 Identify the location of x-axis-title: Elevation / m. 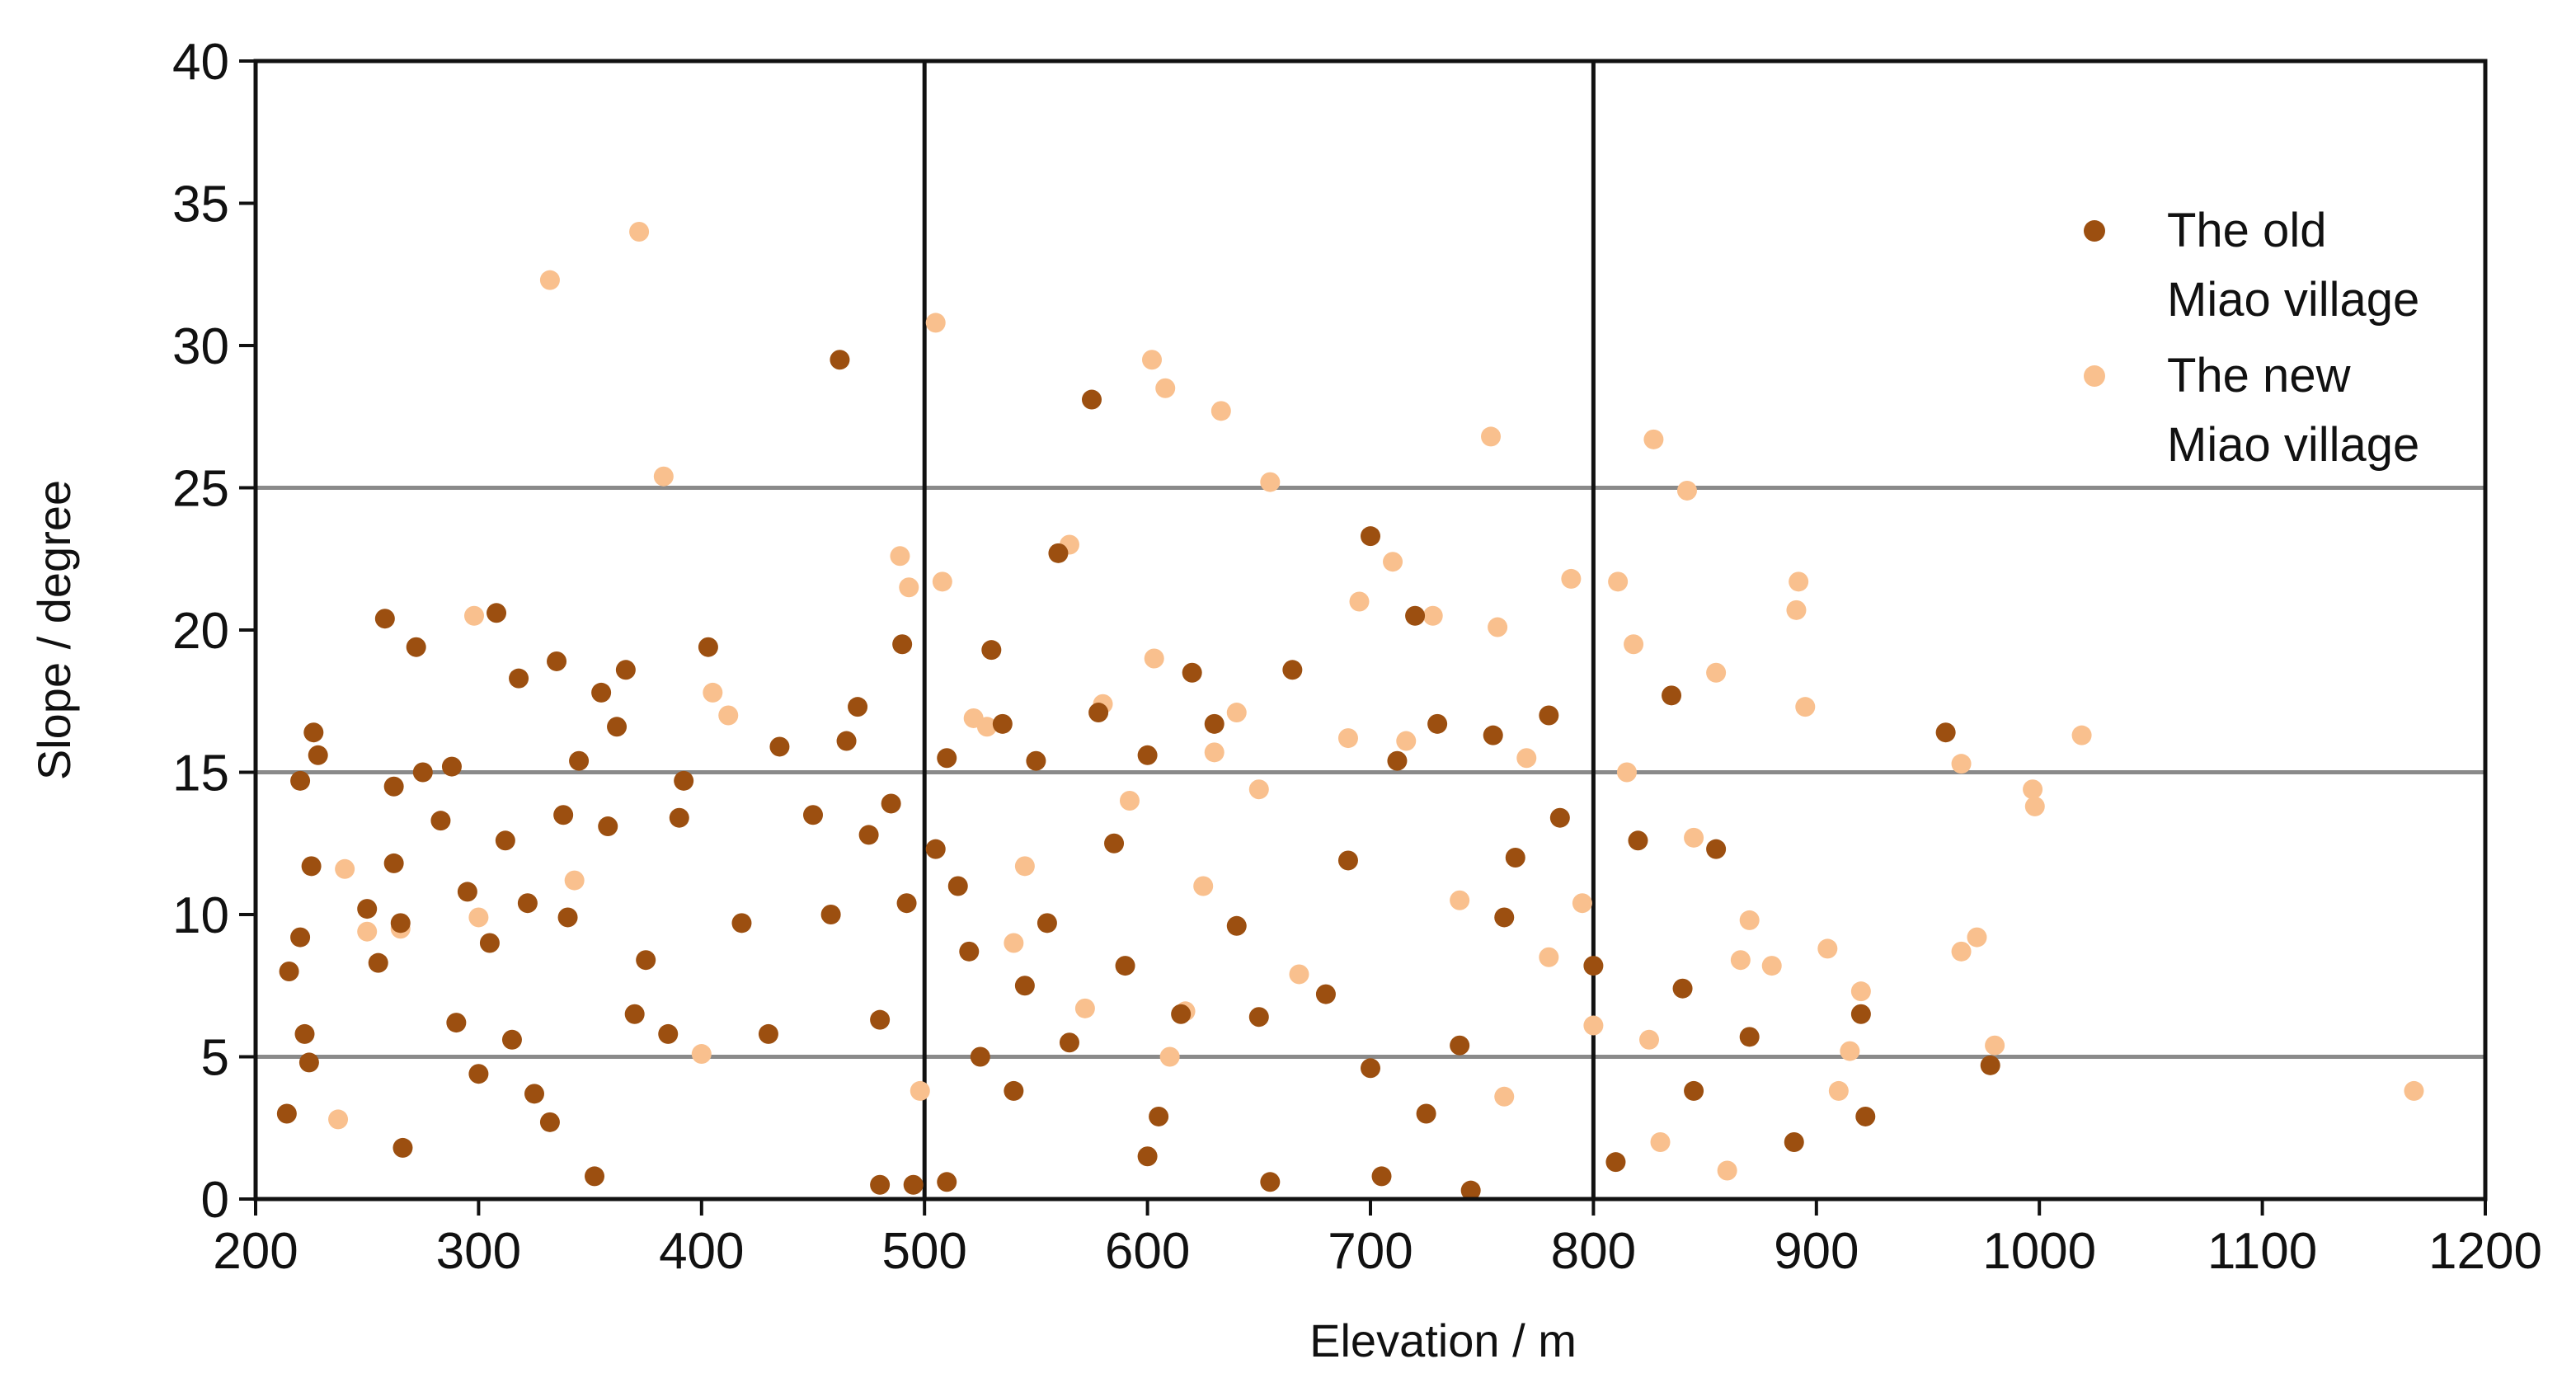
(1443, 1340).